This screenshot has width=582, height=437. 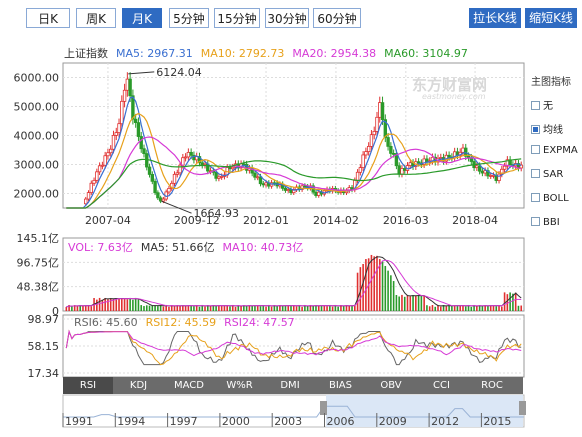 I want to click on tab-1: 日K, so click(x=48, y=18).